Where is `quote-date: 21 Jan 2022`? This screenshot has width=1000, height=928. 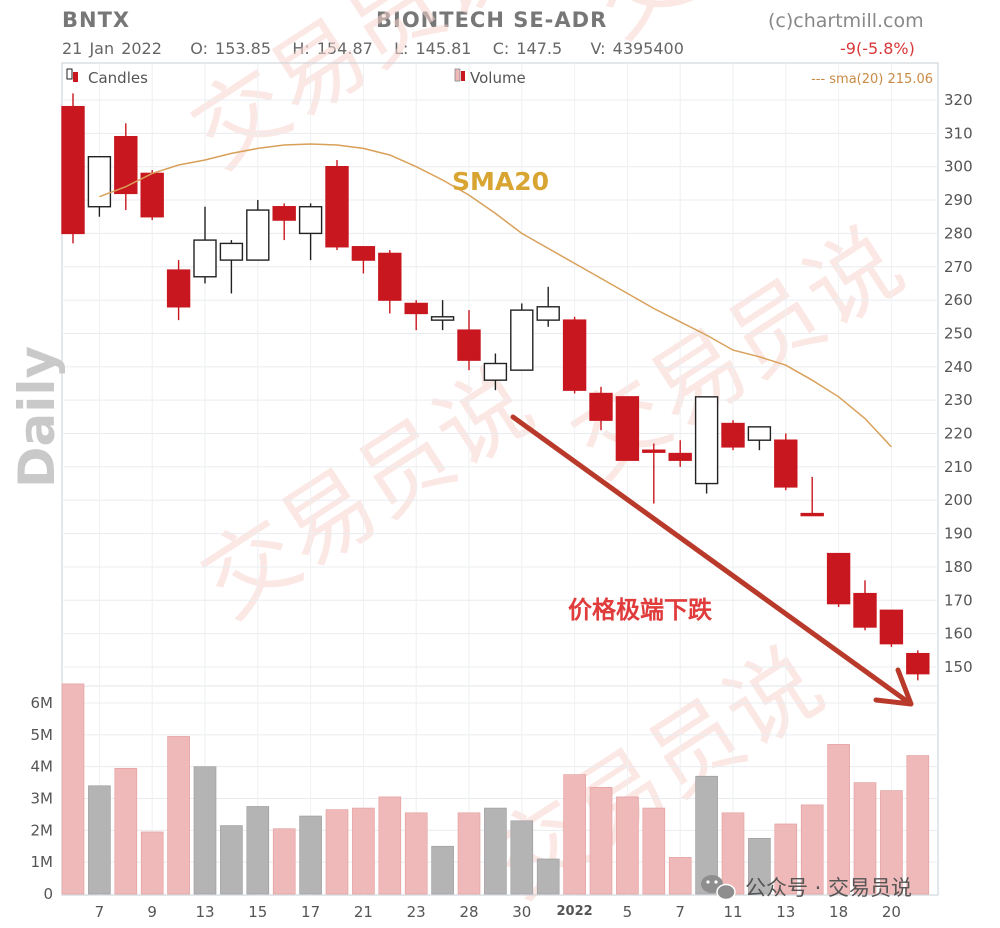 quote-date: 21 Jan 2022 is located at coordinates (112, 48).